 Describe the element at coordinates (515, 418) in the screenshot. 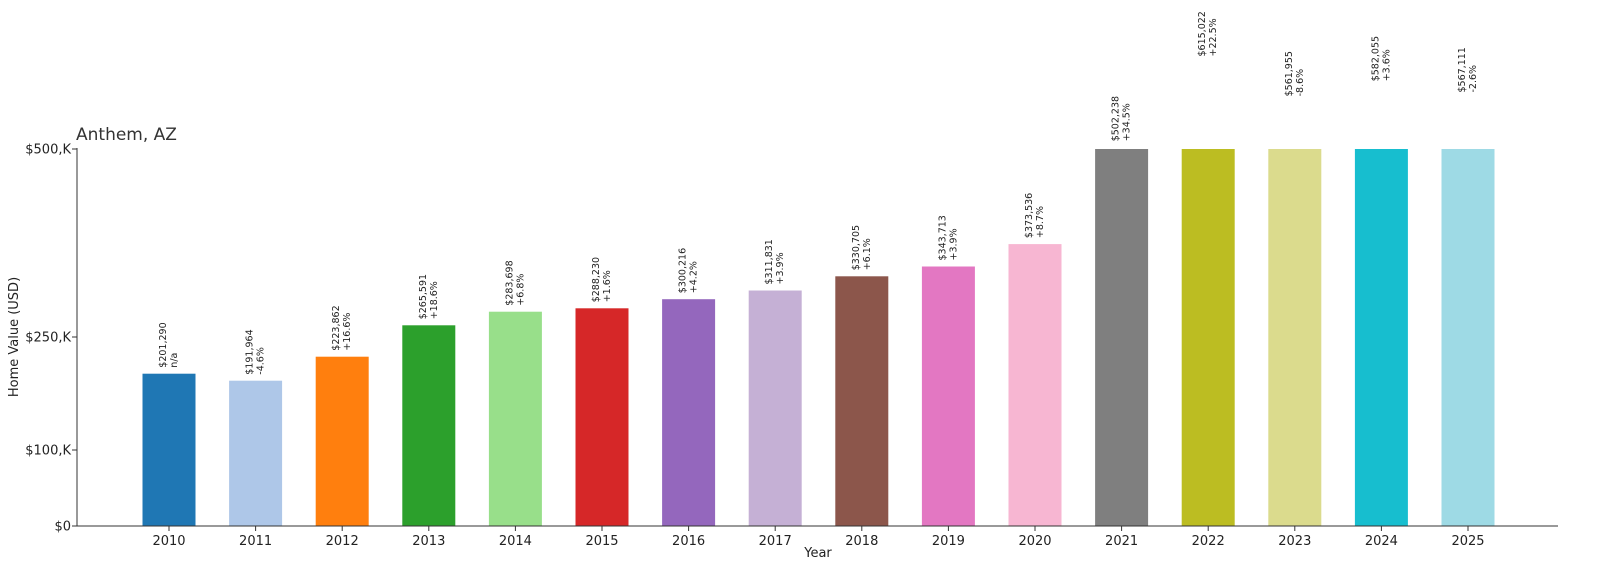

I see `bar-2014` at that location.